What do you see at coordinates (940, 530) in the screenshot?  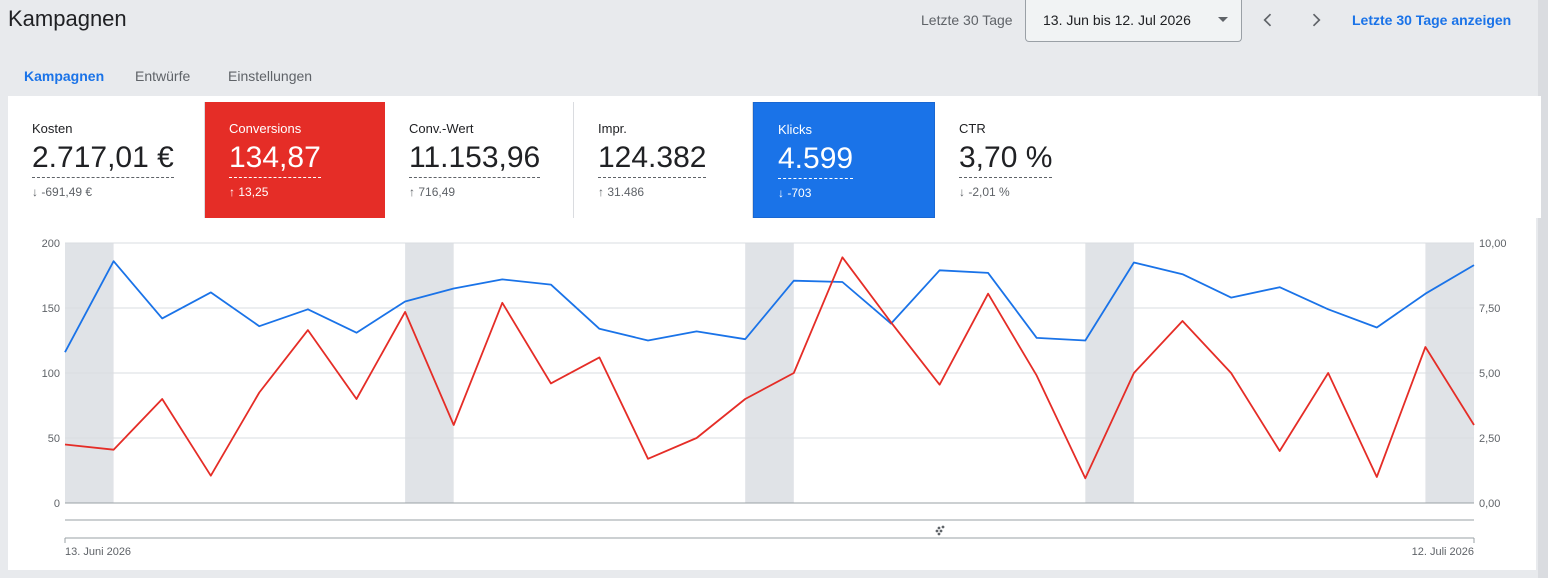 I see `drag-handle-icon` at bounding box center [940, 530].